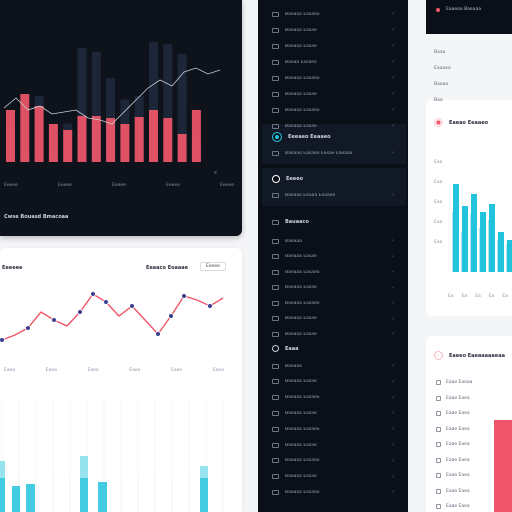  What do you see at coordinates (121, 438) in the screenshot?
I see `fade-overlay` at bounding box center [121, 438].